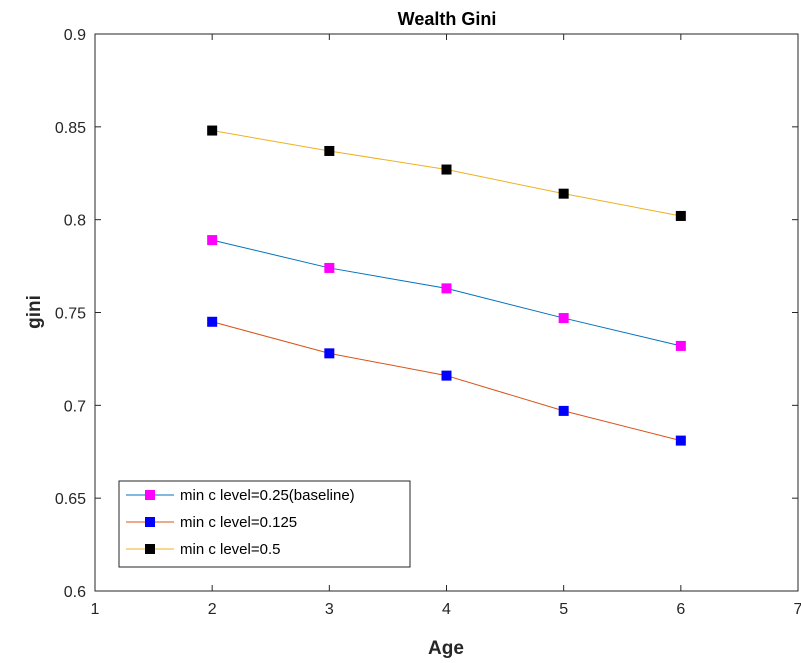  I want to click on y-axis-label: gini, so click(34, 312).